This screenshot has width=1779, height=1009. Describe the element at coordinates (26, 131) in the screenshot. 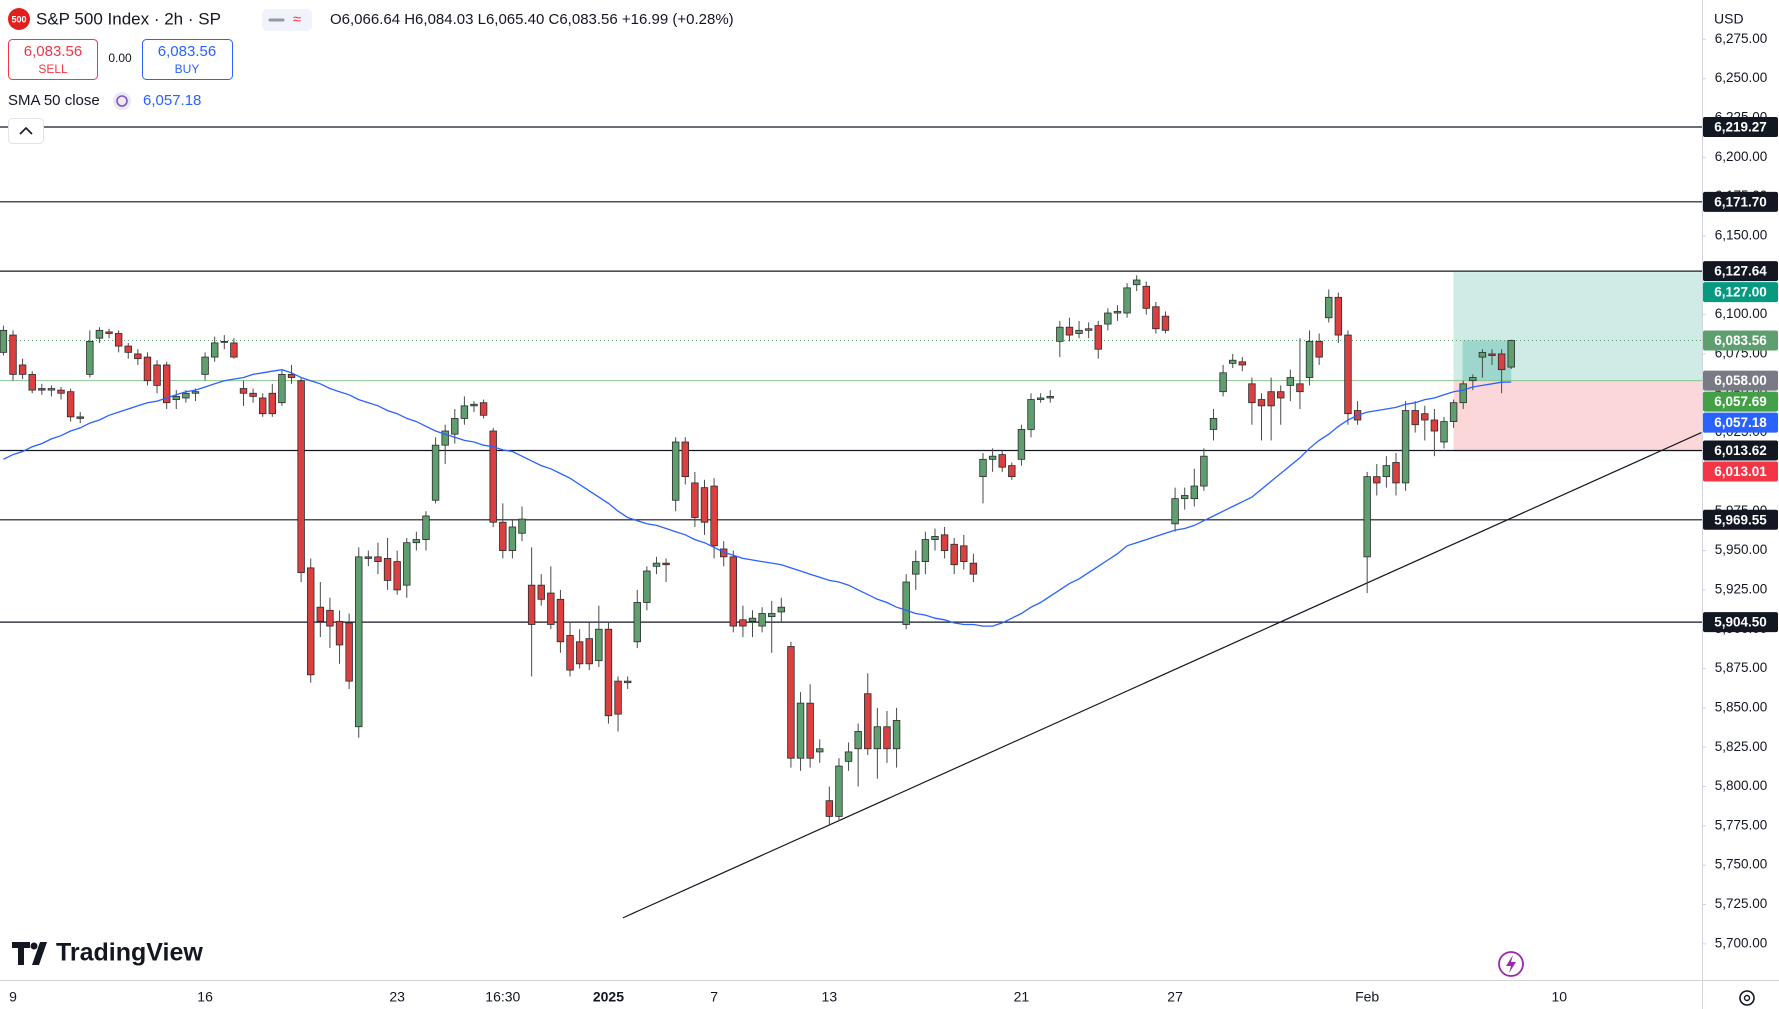

I see `collapse-button` at that location.